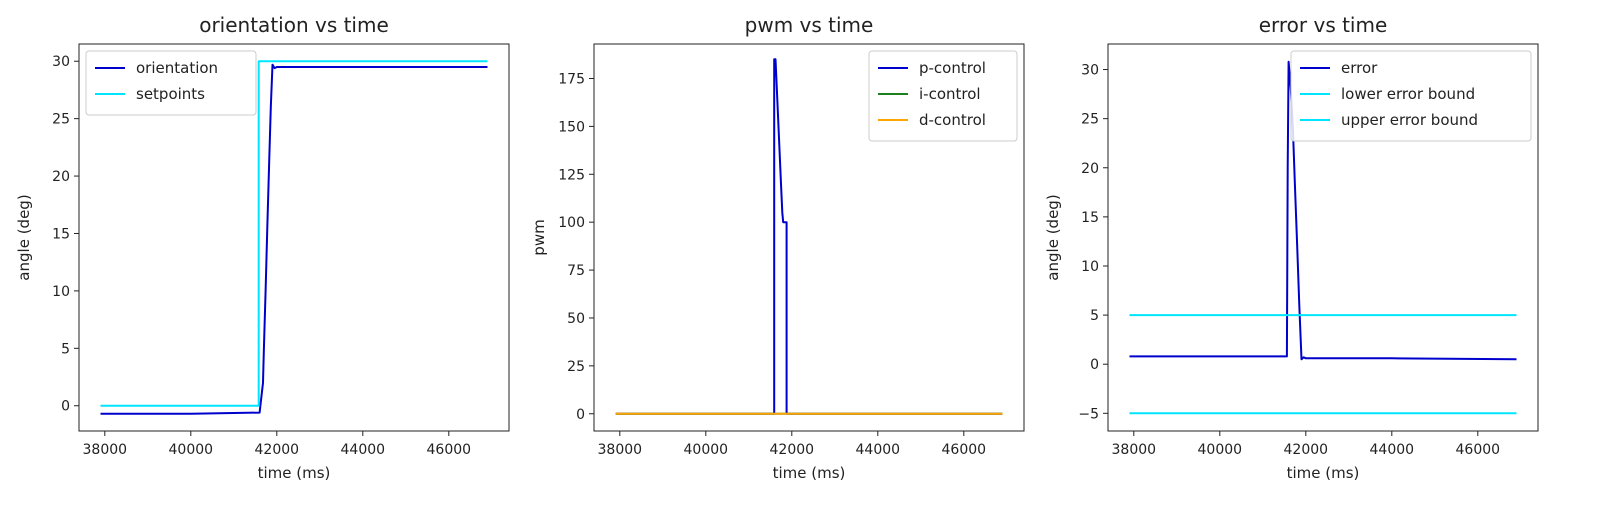 This screenshot has height=518, width=1623. Describe the element at coordinates (571, 223) in the screenshot. I see `y-tick-label: 100` at that location.